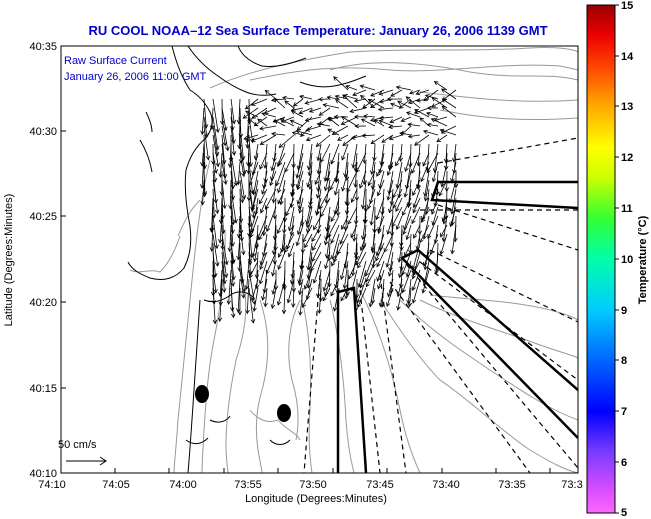 Image resolution: width=651 pixels, height=519 pixels. I want to click on colorbar-tick: 14, so click(627, 57).